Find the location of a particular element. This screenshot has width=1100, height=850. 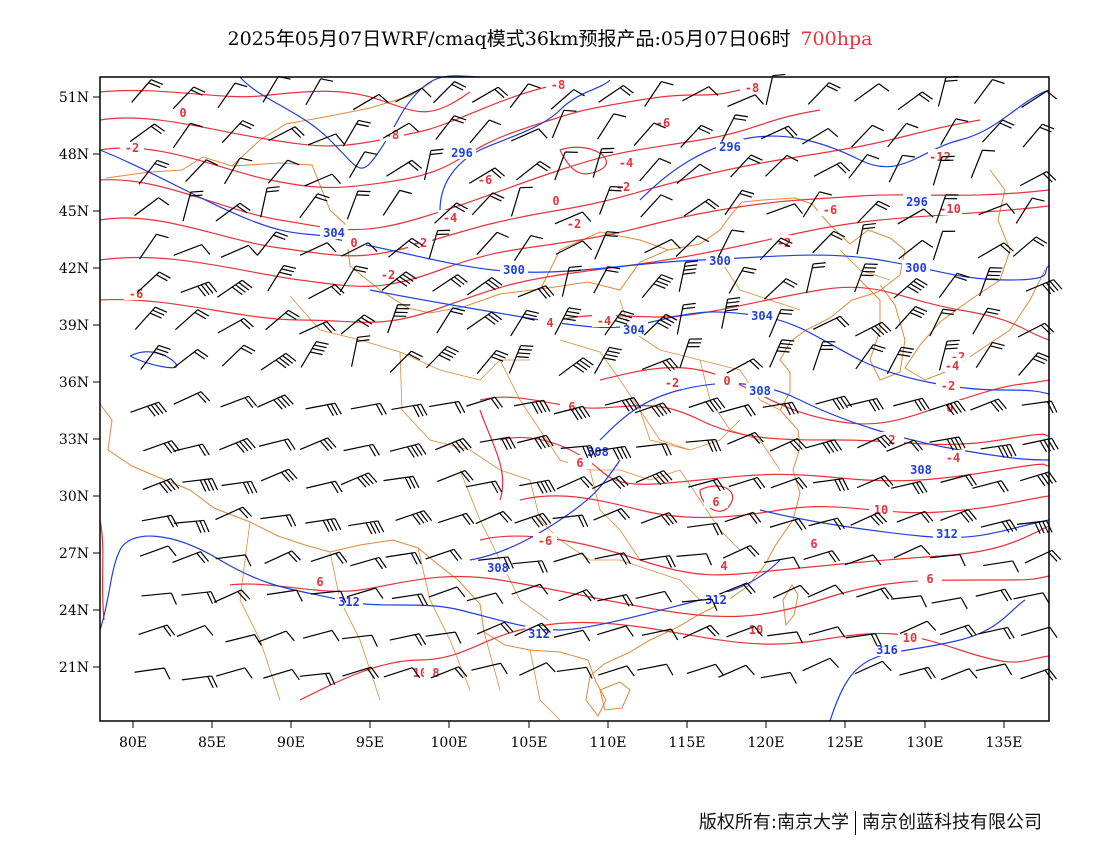

temperature-label: -6 is located at coordinates (485, 180).